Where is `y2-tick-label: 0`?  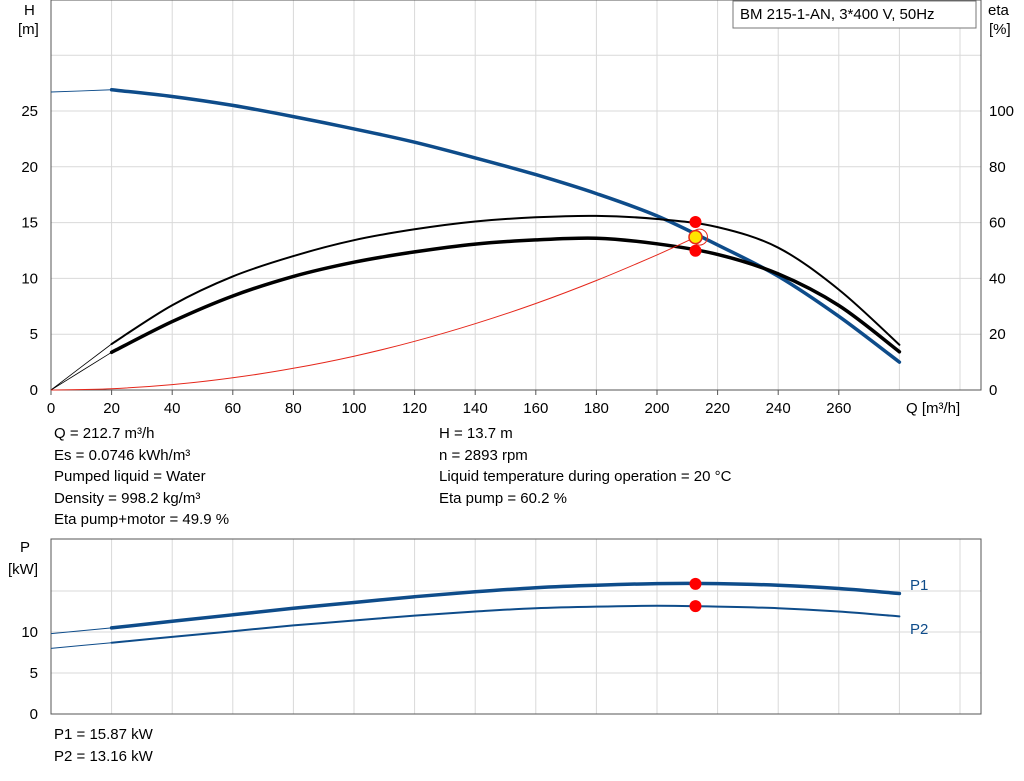 y2-tick-label: 0 is located at coordinates (993, 390).